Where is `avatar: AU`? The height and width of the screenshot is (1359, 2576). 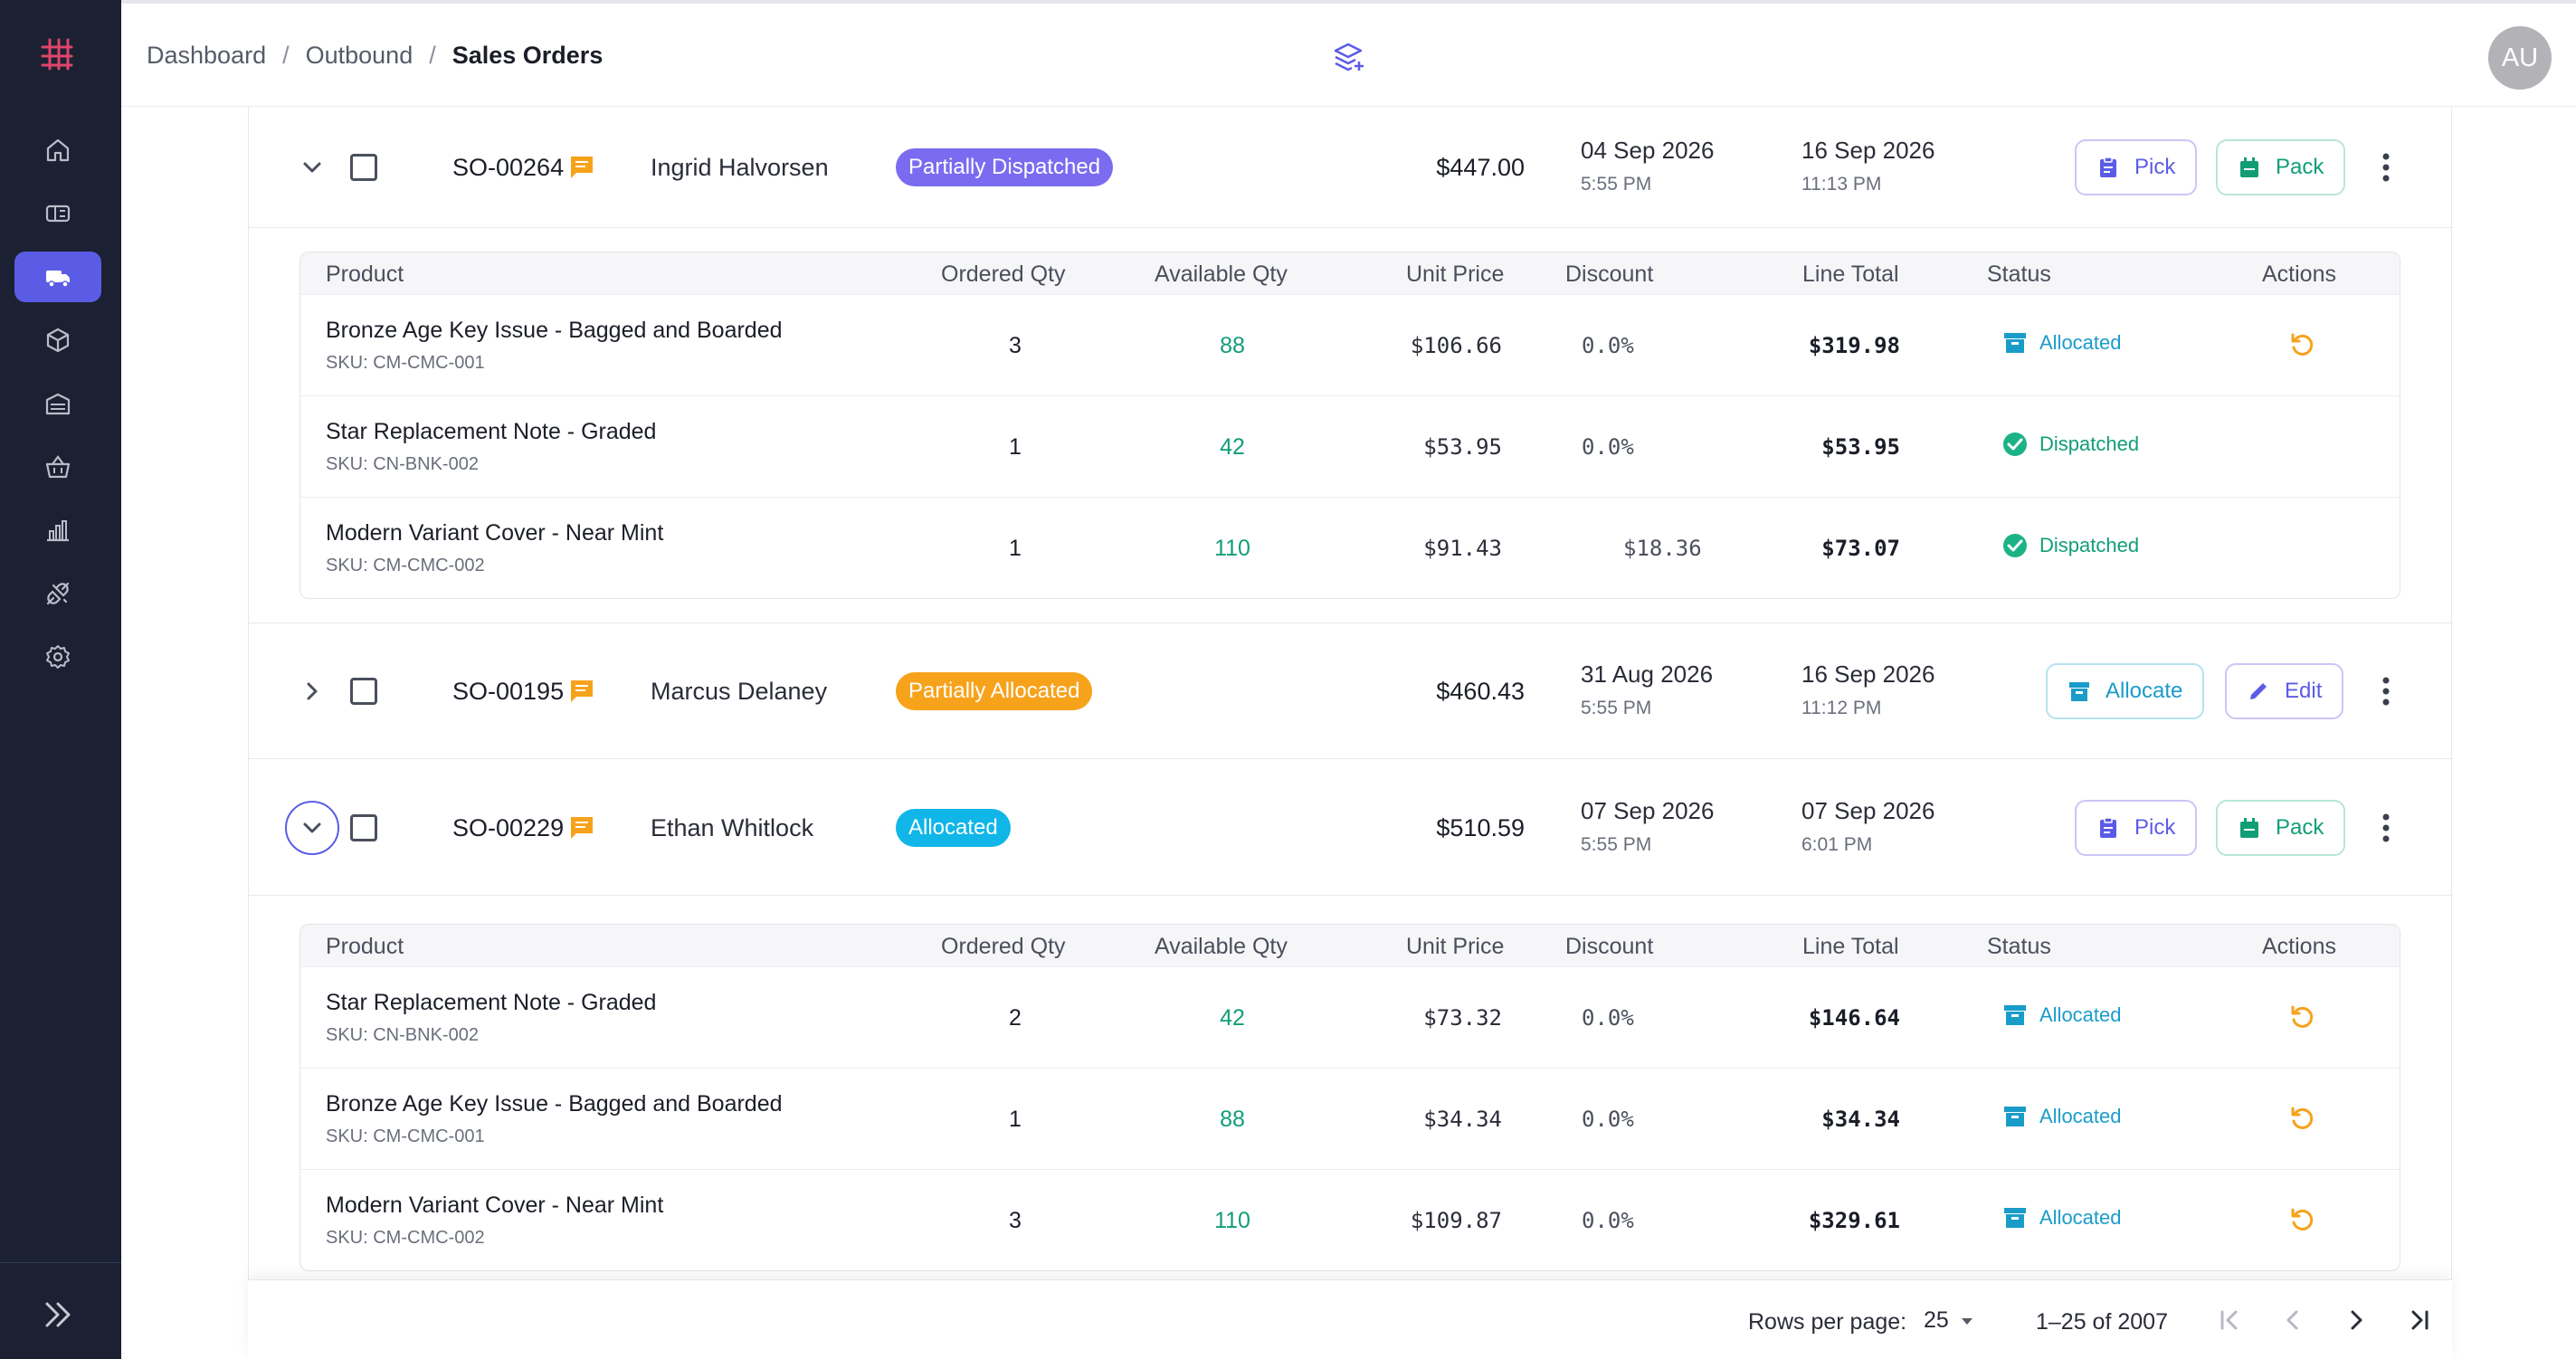 avatar: AU is located at coordinates (2520, 58).